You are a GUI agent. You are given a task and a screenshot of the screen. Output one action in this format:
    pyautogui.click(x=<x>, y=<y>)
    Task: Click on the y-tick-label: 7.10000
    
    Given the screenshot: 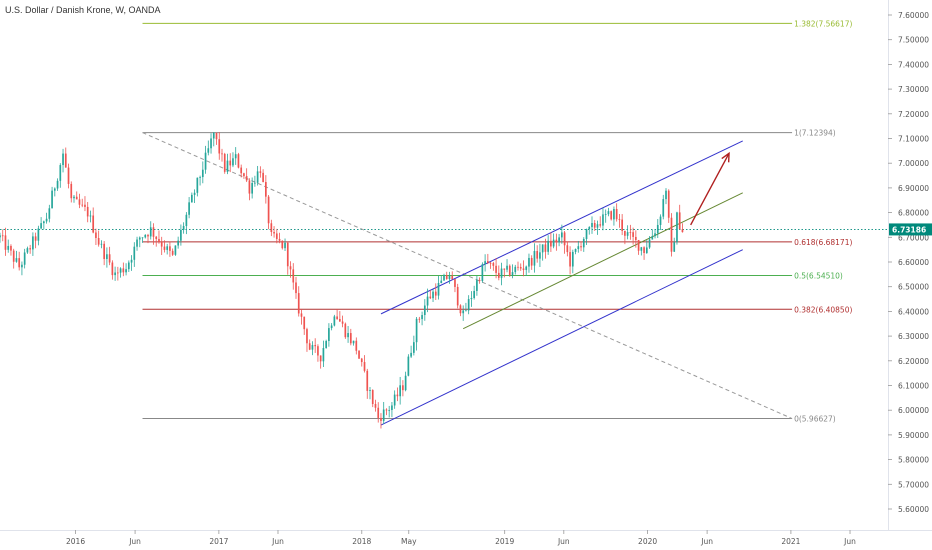 What is the action you would take?
    pyautogui.click(x=913, y=139)
    